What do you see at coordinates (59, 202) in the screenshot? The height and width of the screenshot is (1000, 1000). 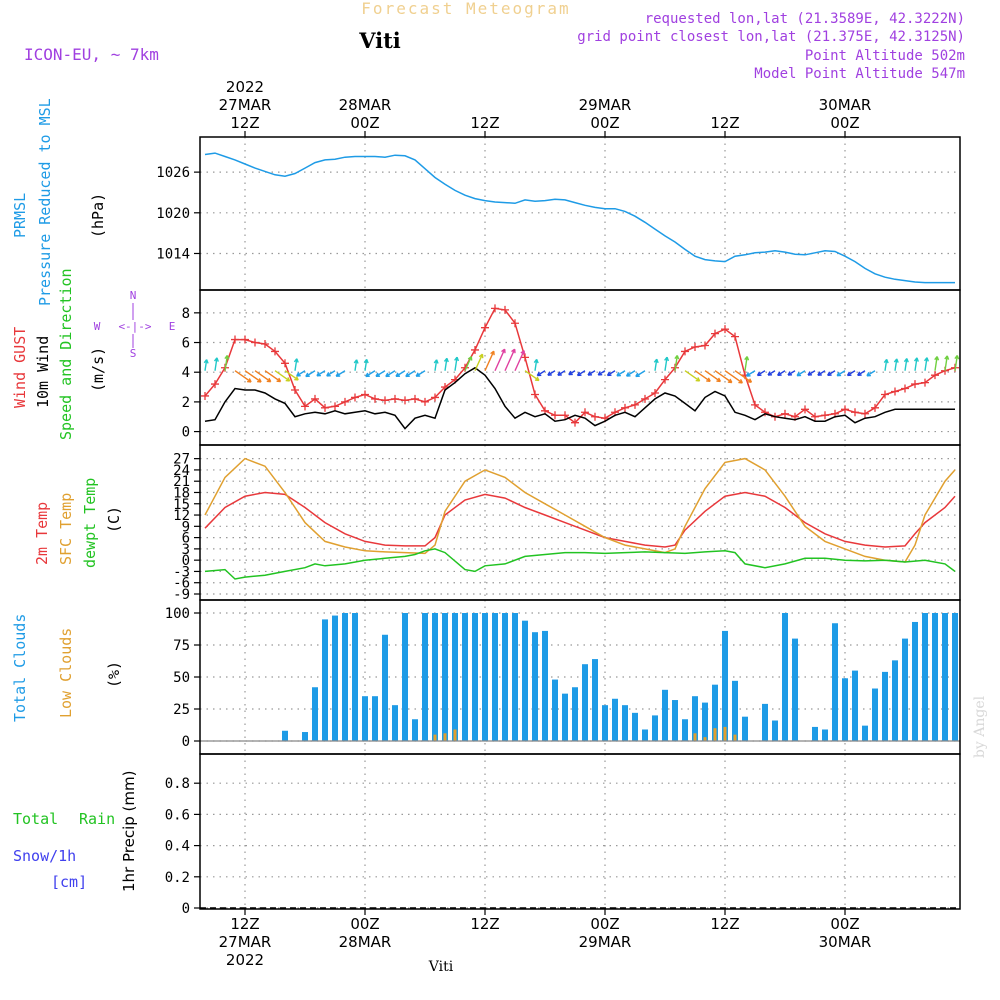 I see `pressure-labels: PRMSL Pressure Reduced to MSL (hPa)` at bounding box center [59, 202].